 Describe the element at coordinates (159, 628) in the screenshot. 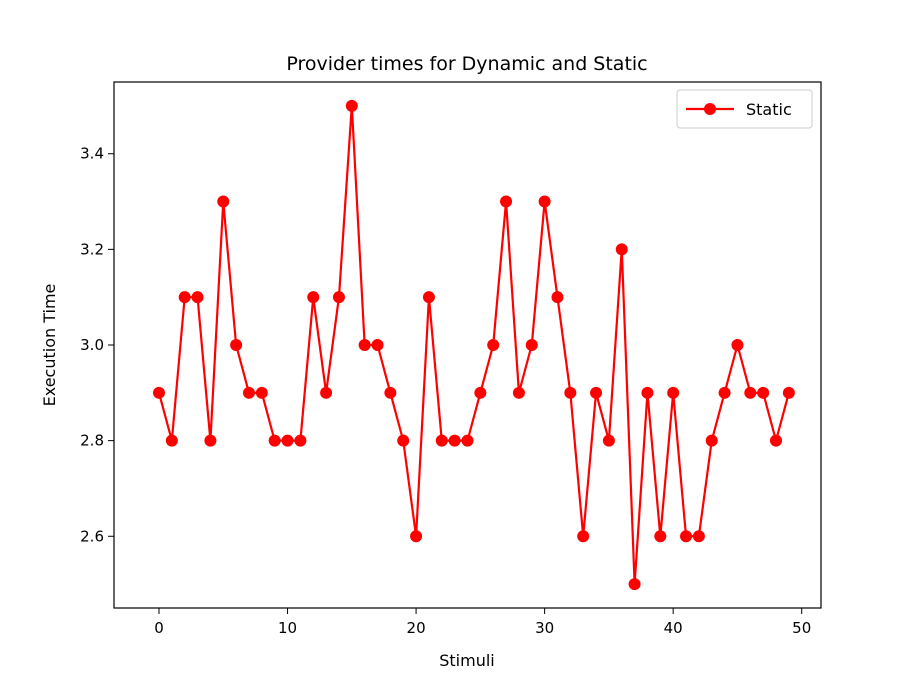

I see `x-tick-label: 0` at that location.